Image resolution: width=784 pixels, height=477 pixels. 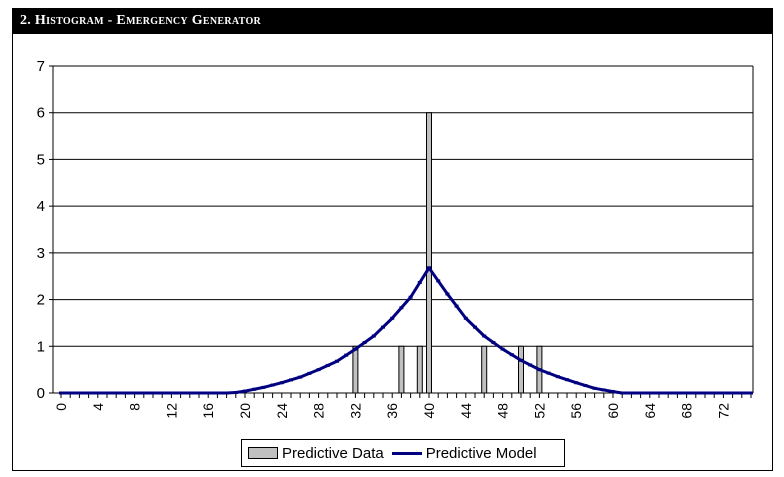 What do you see at coordinates (406, 453) in the screenshot?
I see `legend-swatch-line` at bounding box center [406, 453].